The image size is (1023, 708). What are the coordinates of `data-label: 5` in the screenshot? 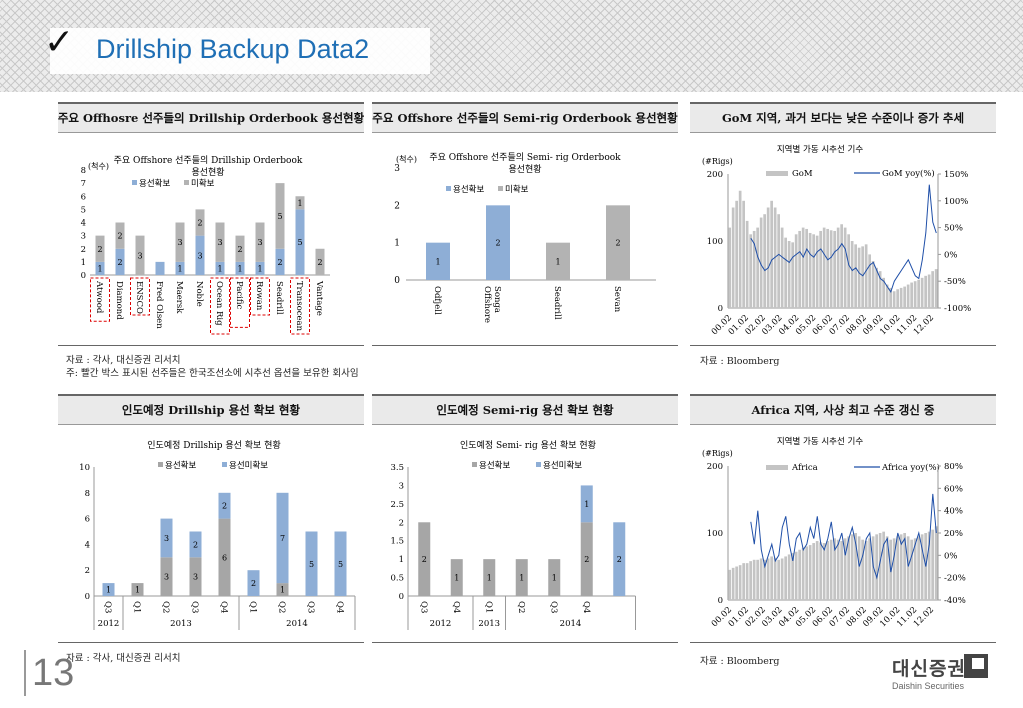 It's located at (279, 216).